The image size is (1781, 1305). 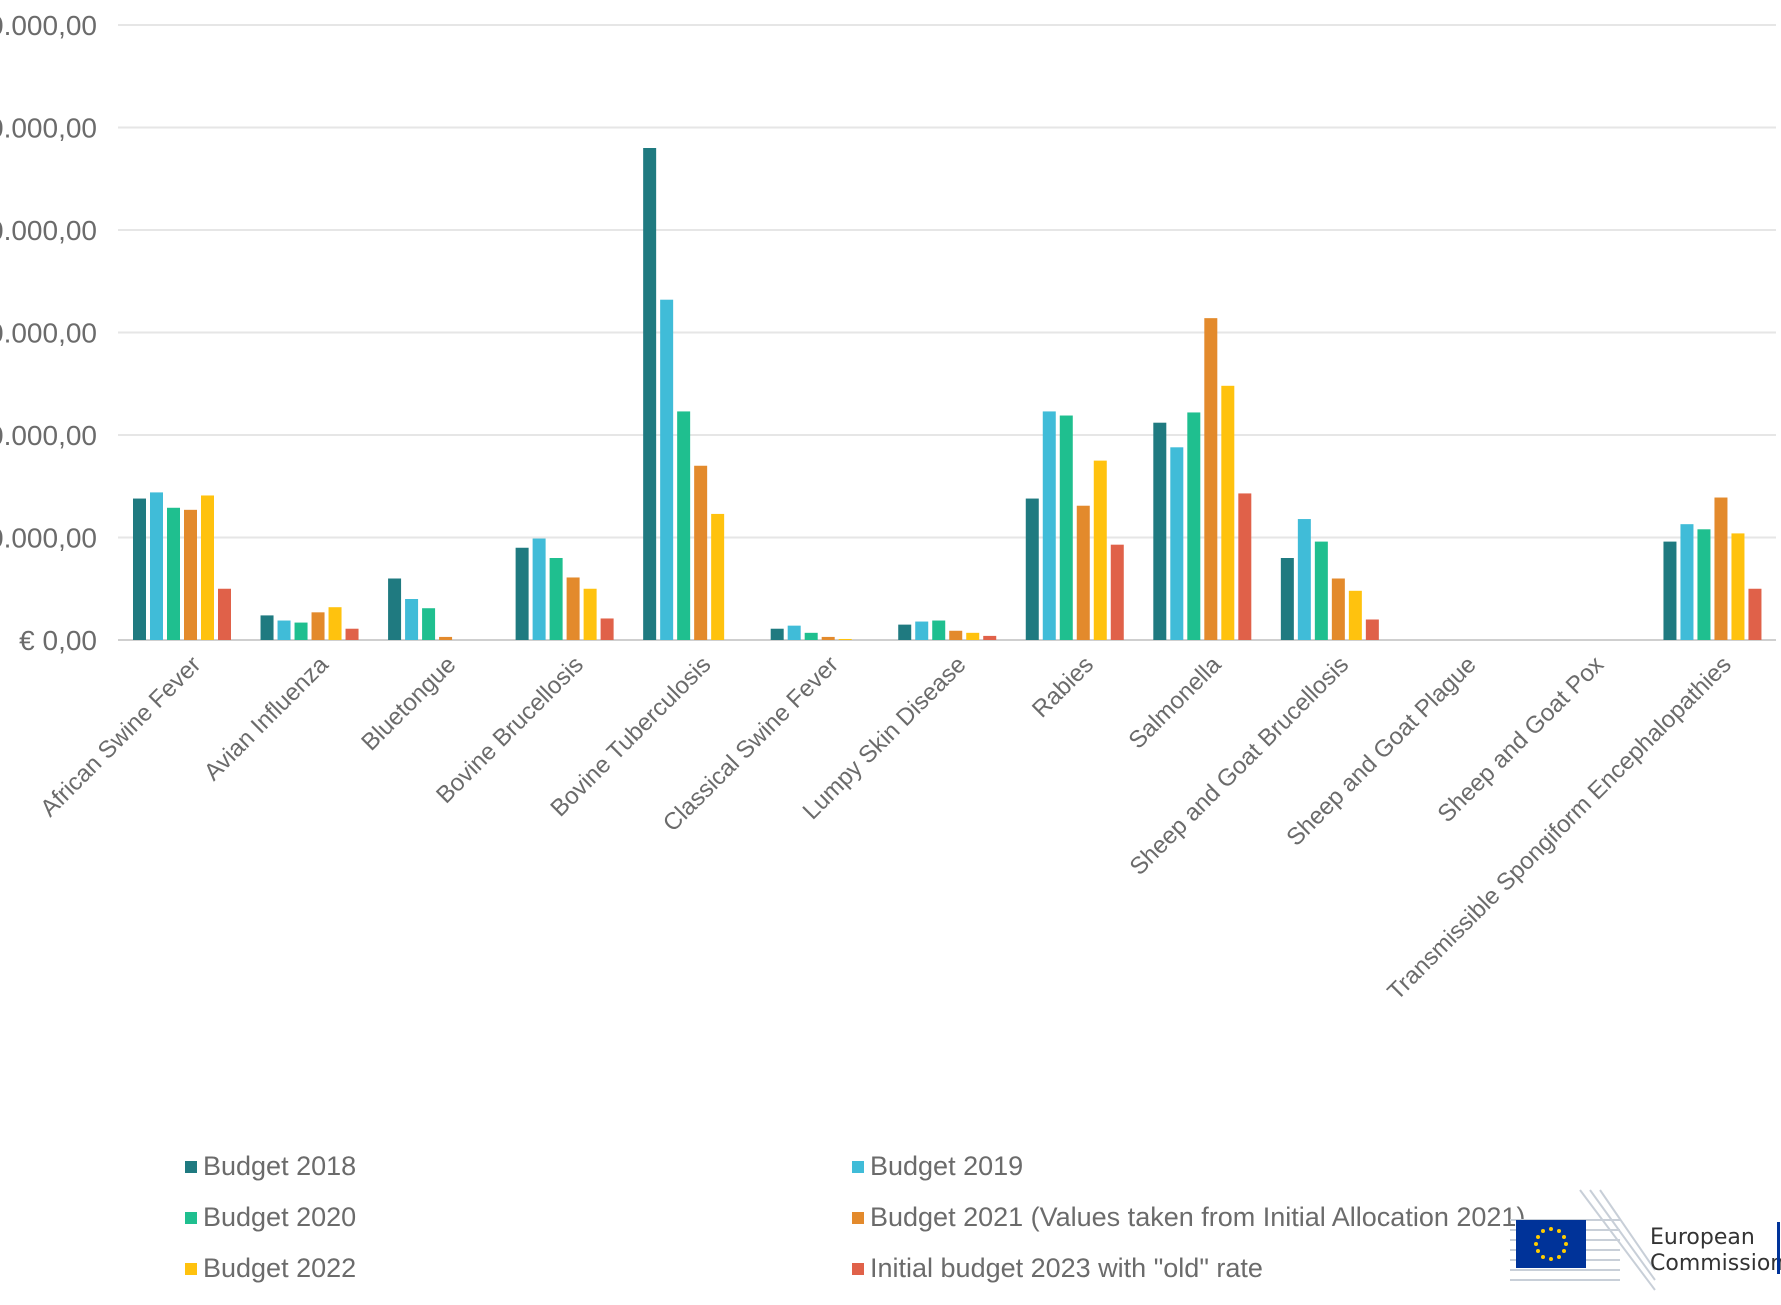 I want to click on logo-line-1: European, so click(x=1702, y=1237).